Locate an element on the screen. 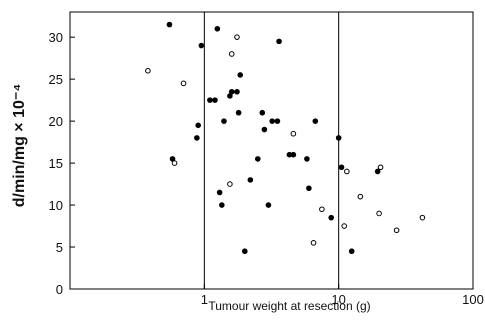 Image resolution: width=485 pixels, height=323 pixels. y-axis: 0 5 10 15 20 25 30 is located at coordinates (62, 163).